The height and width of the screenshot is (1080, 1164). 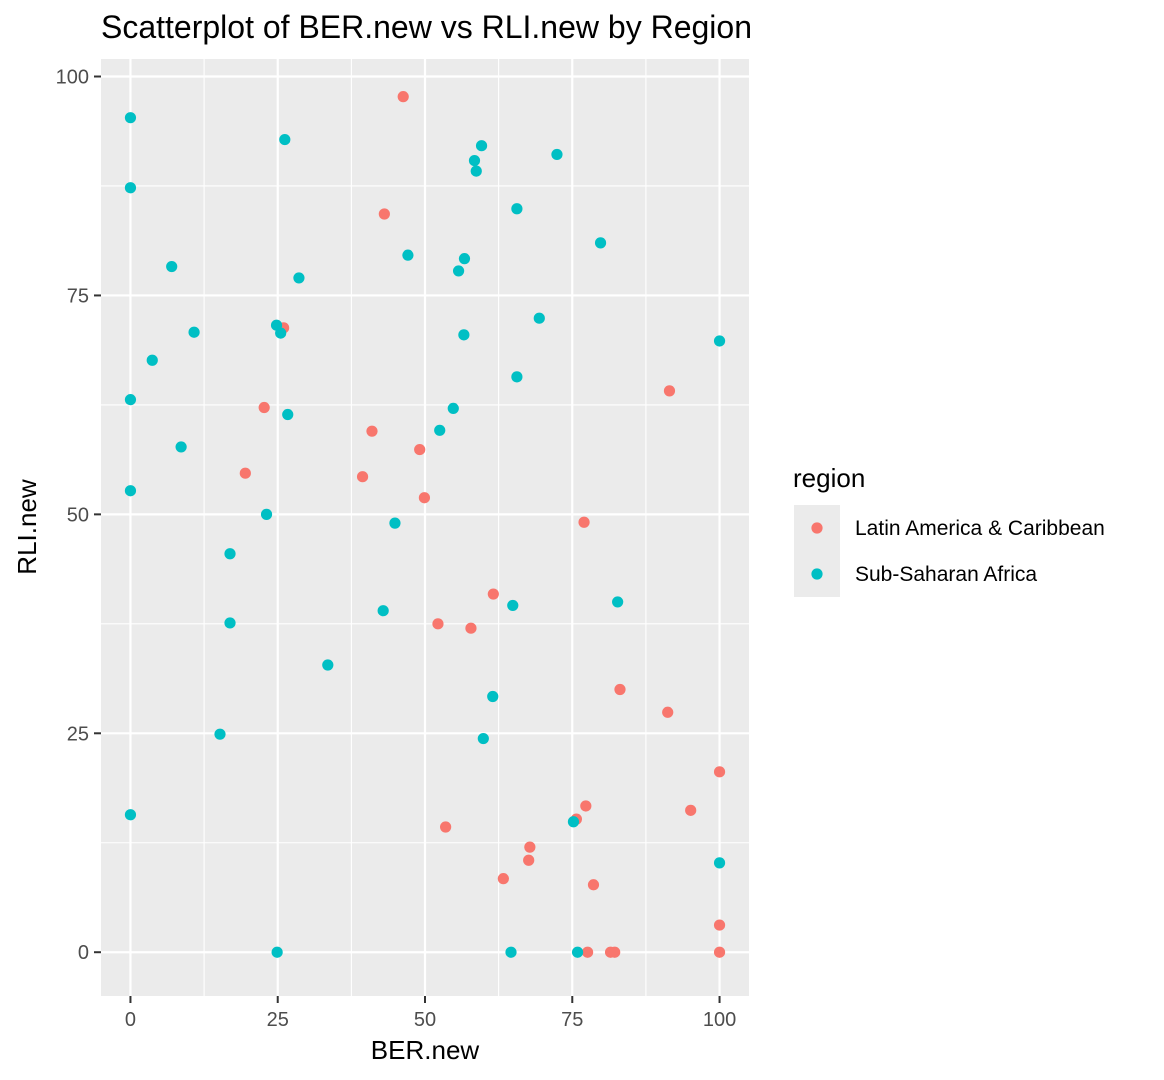 I want to click on x-axis-title: BER.new, so click(x=425, y=1050).